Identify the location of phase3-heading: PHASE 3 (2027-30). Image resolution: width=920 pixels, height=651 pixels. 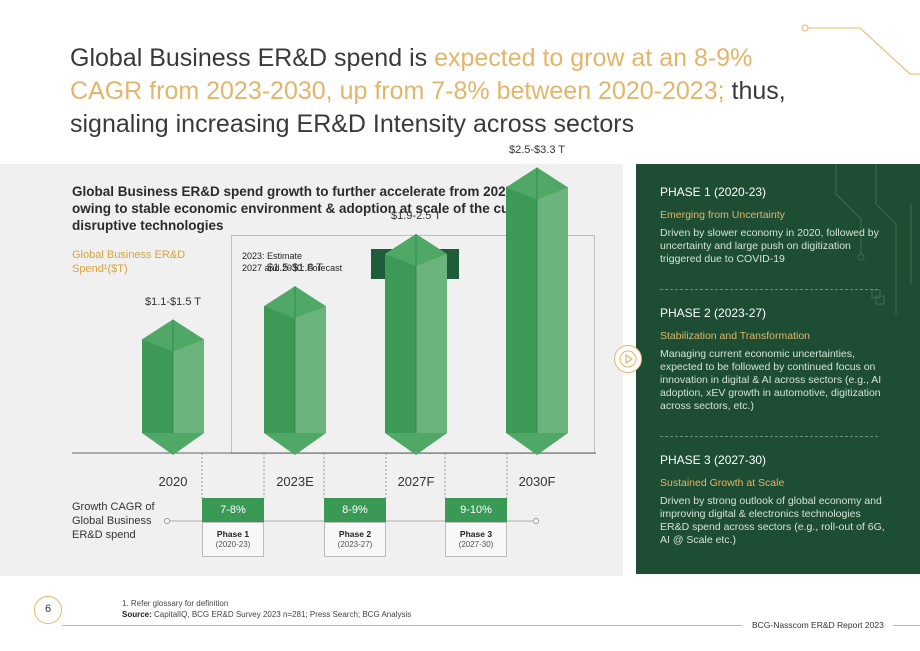
(713, 460).